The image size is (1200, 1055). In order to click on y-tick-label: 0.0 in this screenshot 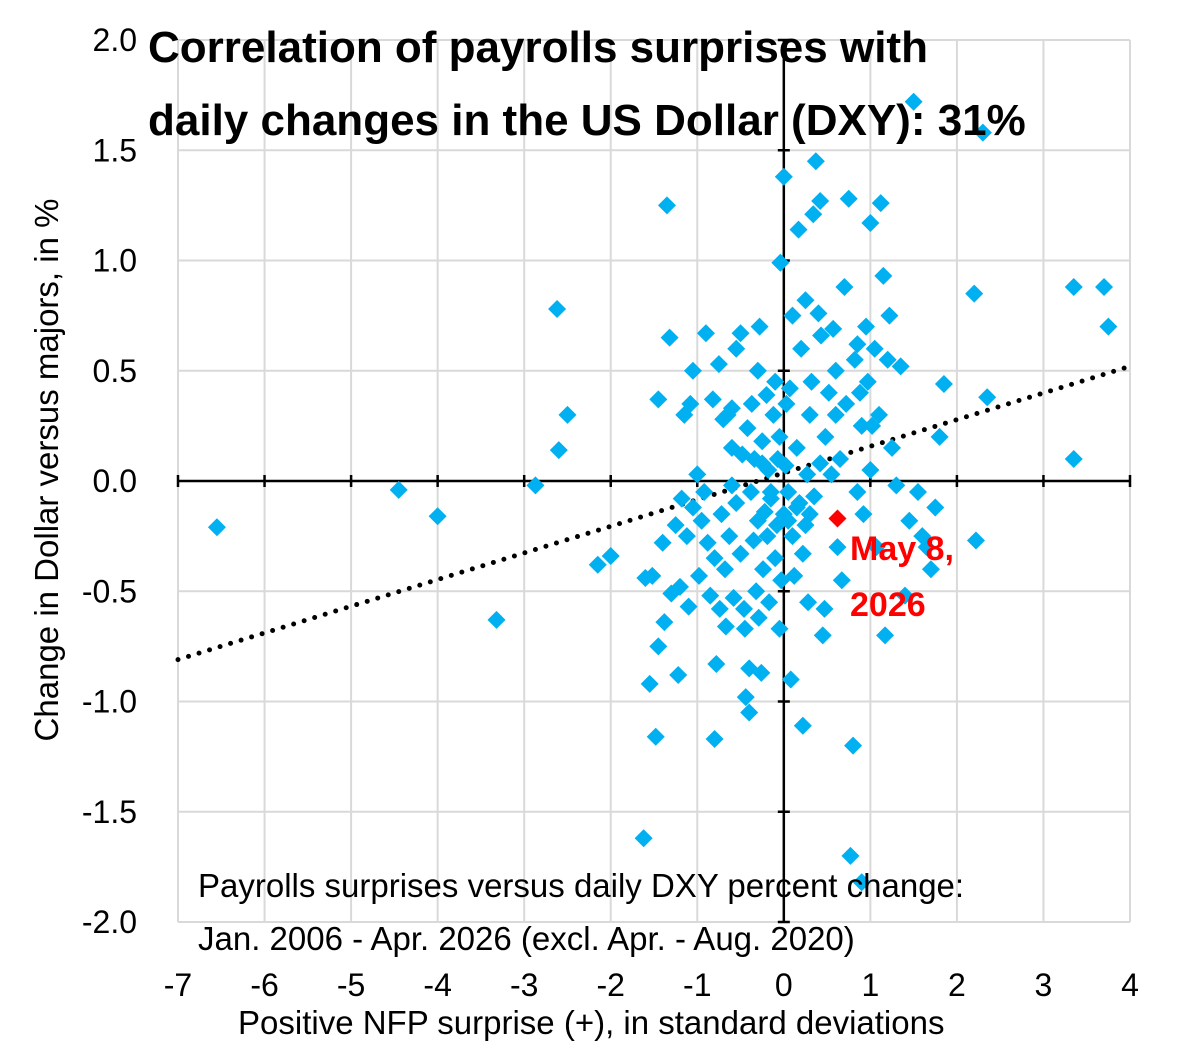, I will do `click(115, 481)`.